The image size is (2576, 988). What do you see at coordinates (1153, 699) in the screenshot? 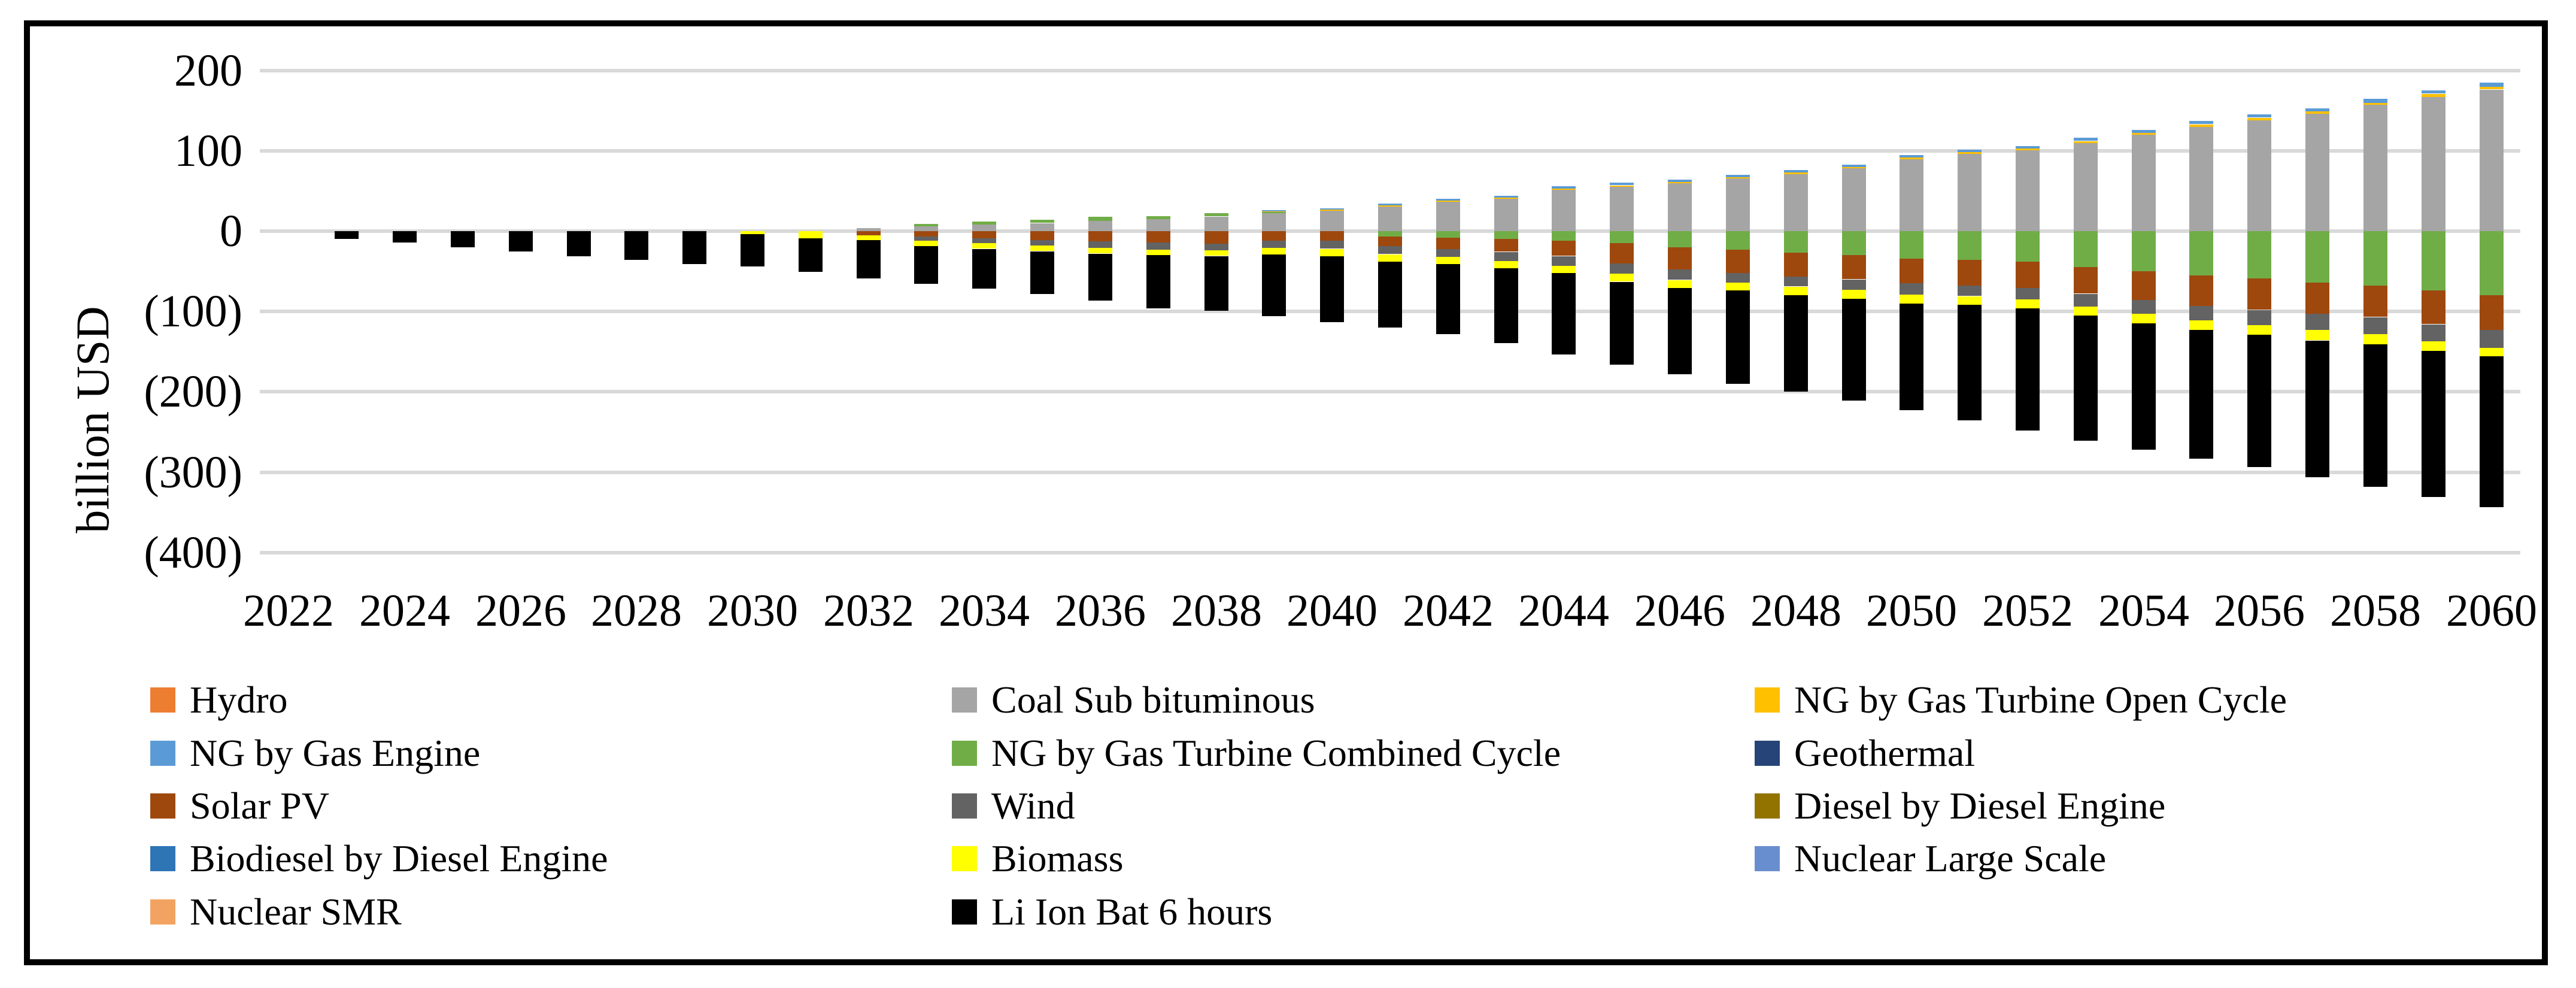
I see `legend-label: Coal Sub bituminous` at bounding box center [1153, 699].